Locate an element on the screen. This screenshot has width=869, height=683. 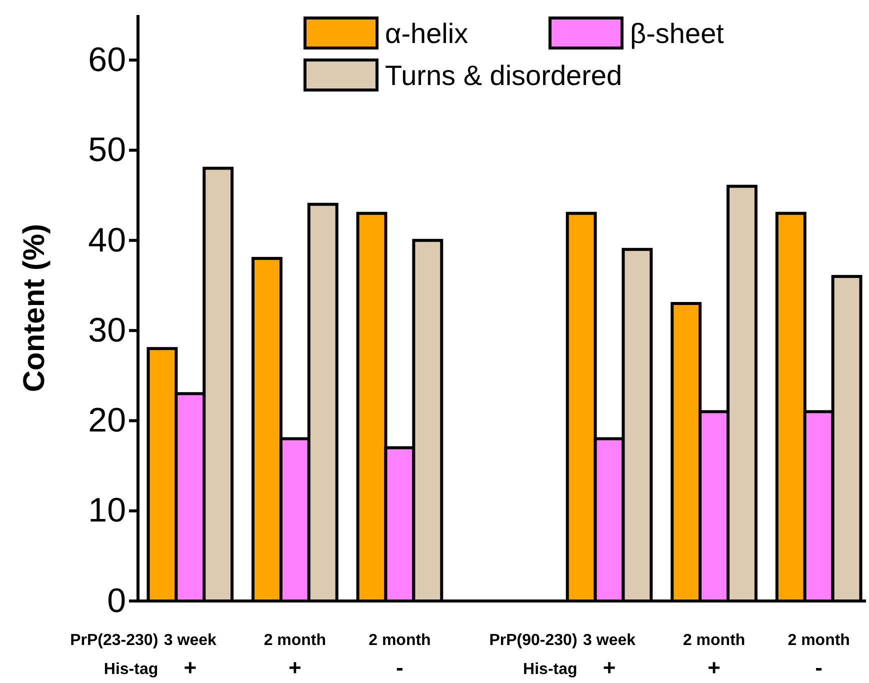
text: PrP(23-230) is located at coordinates (114, 640).